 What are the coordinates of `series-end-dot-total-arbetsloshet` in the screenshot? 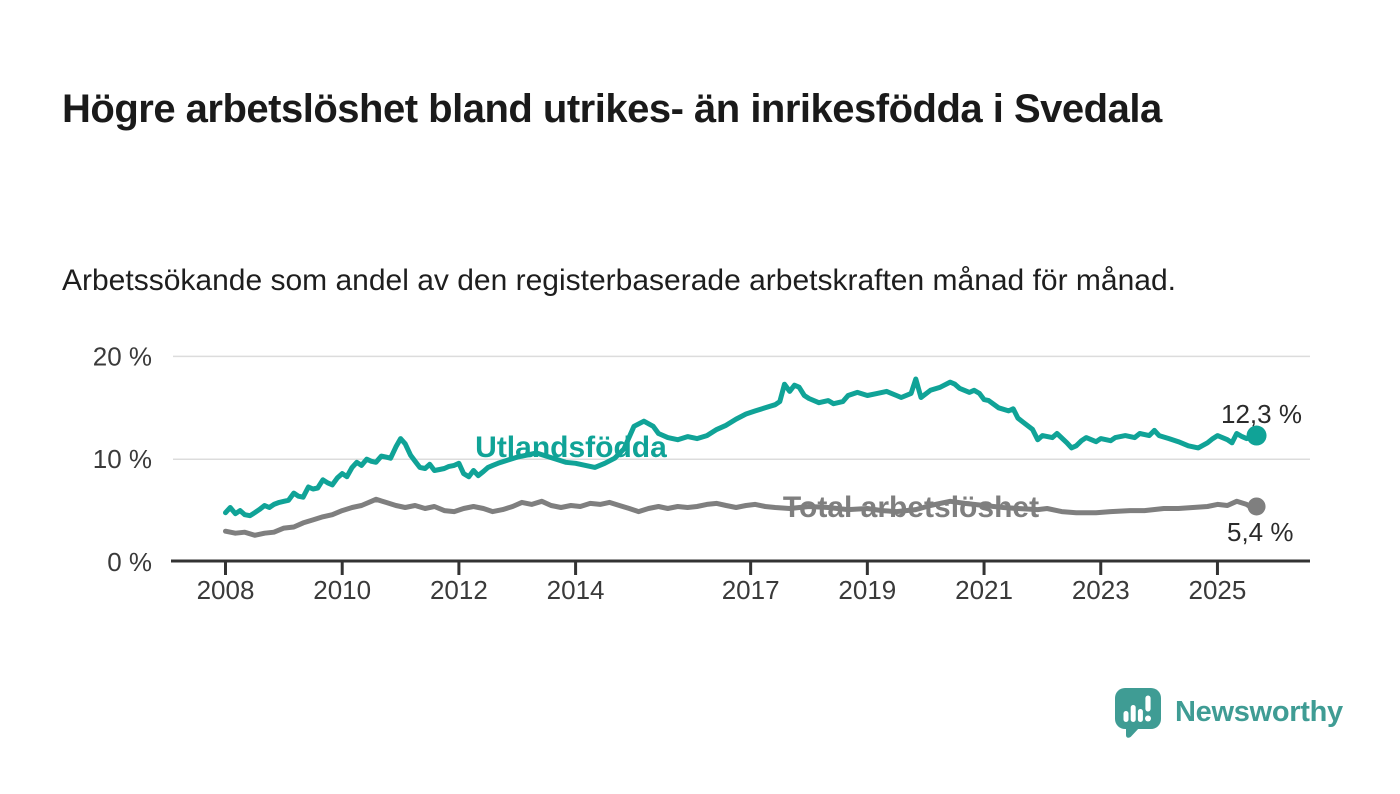 It's located at (1256, 506).